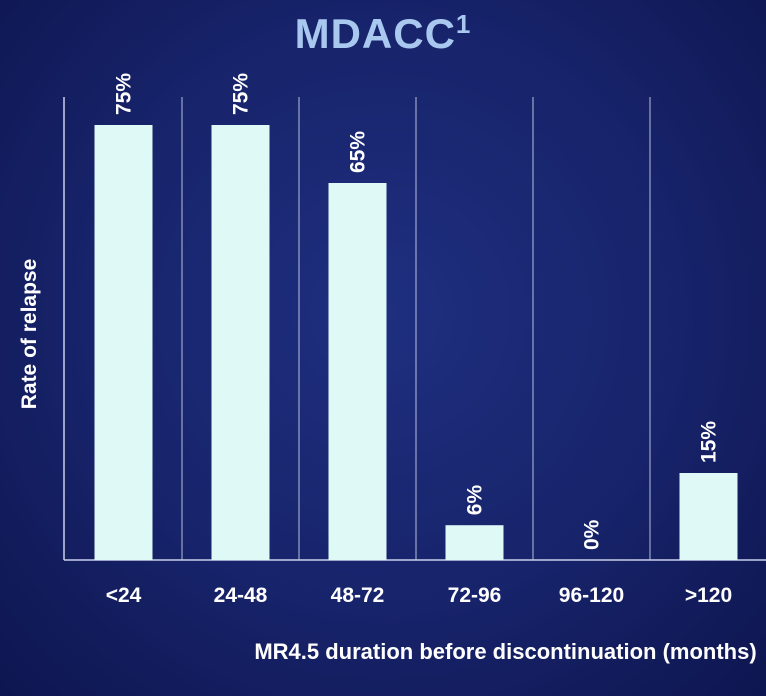  I want to click on x-tick-label: 96-120, so click(591, 595).